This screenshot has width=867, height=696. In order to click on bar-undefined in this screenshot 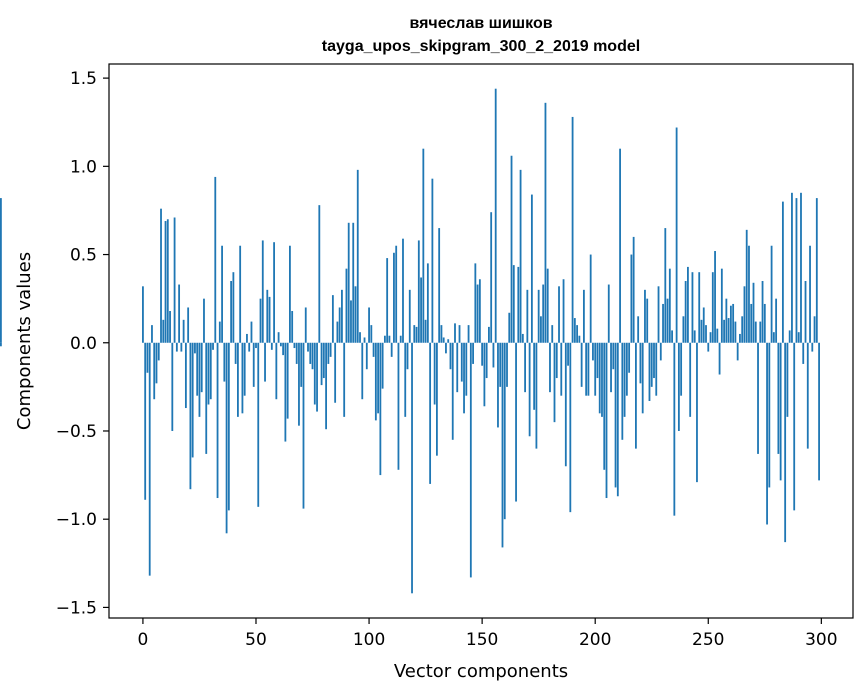, I will do `click(1, 344)`.